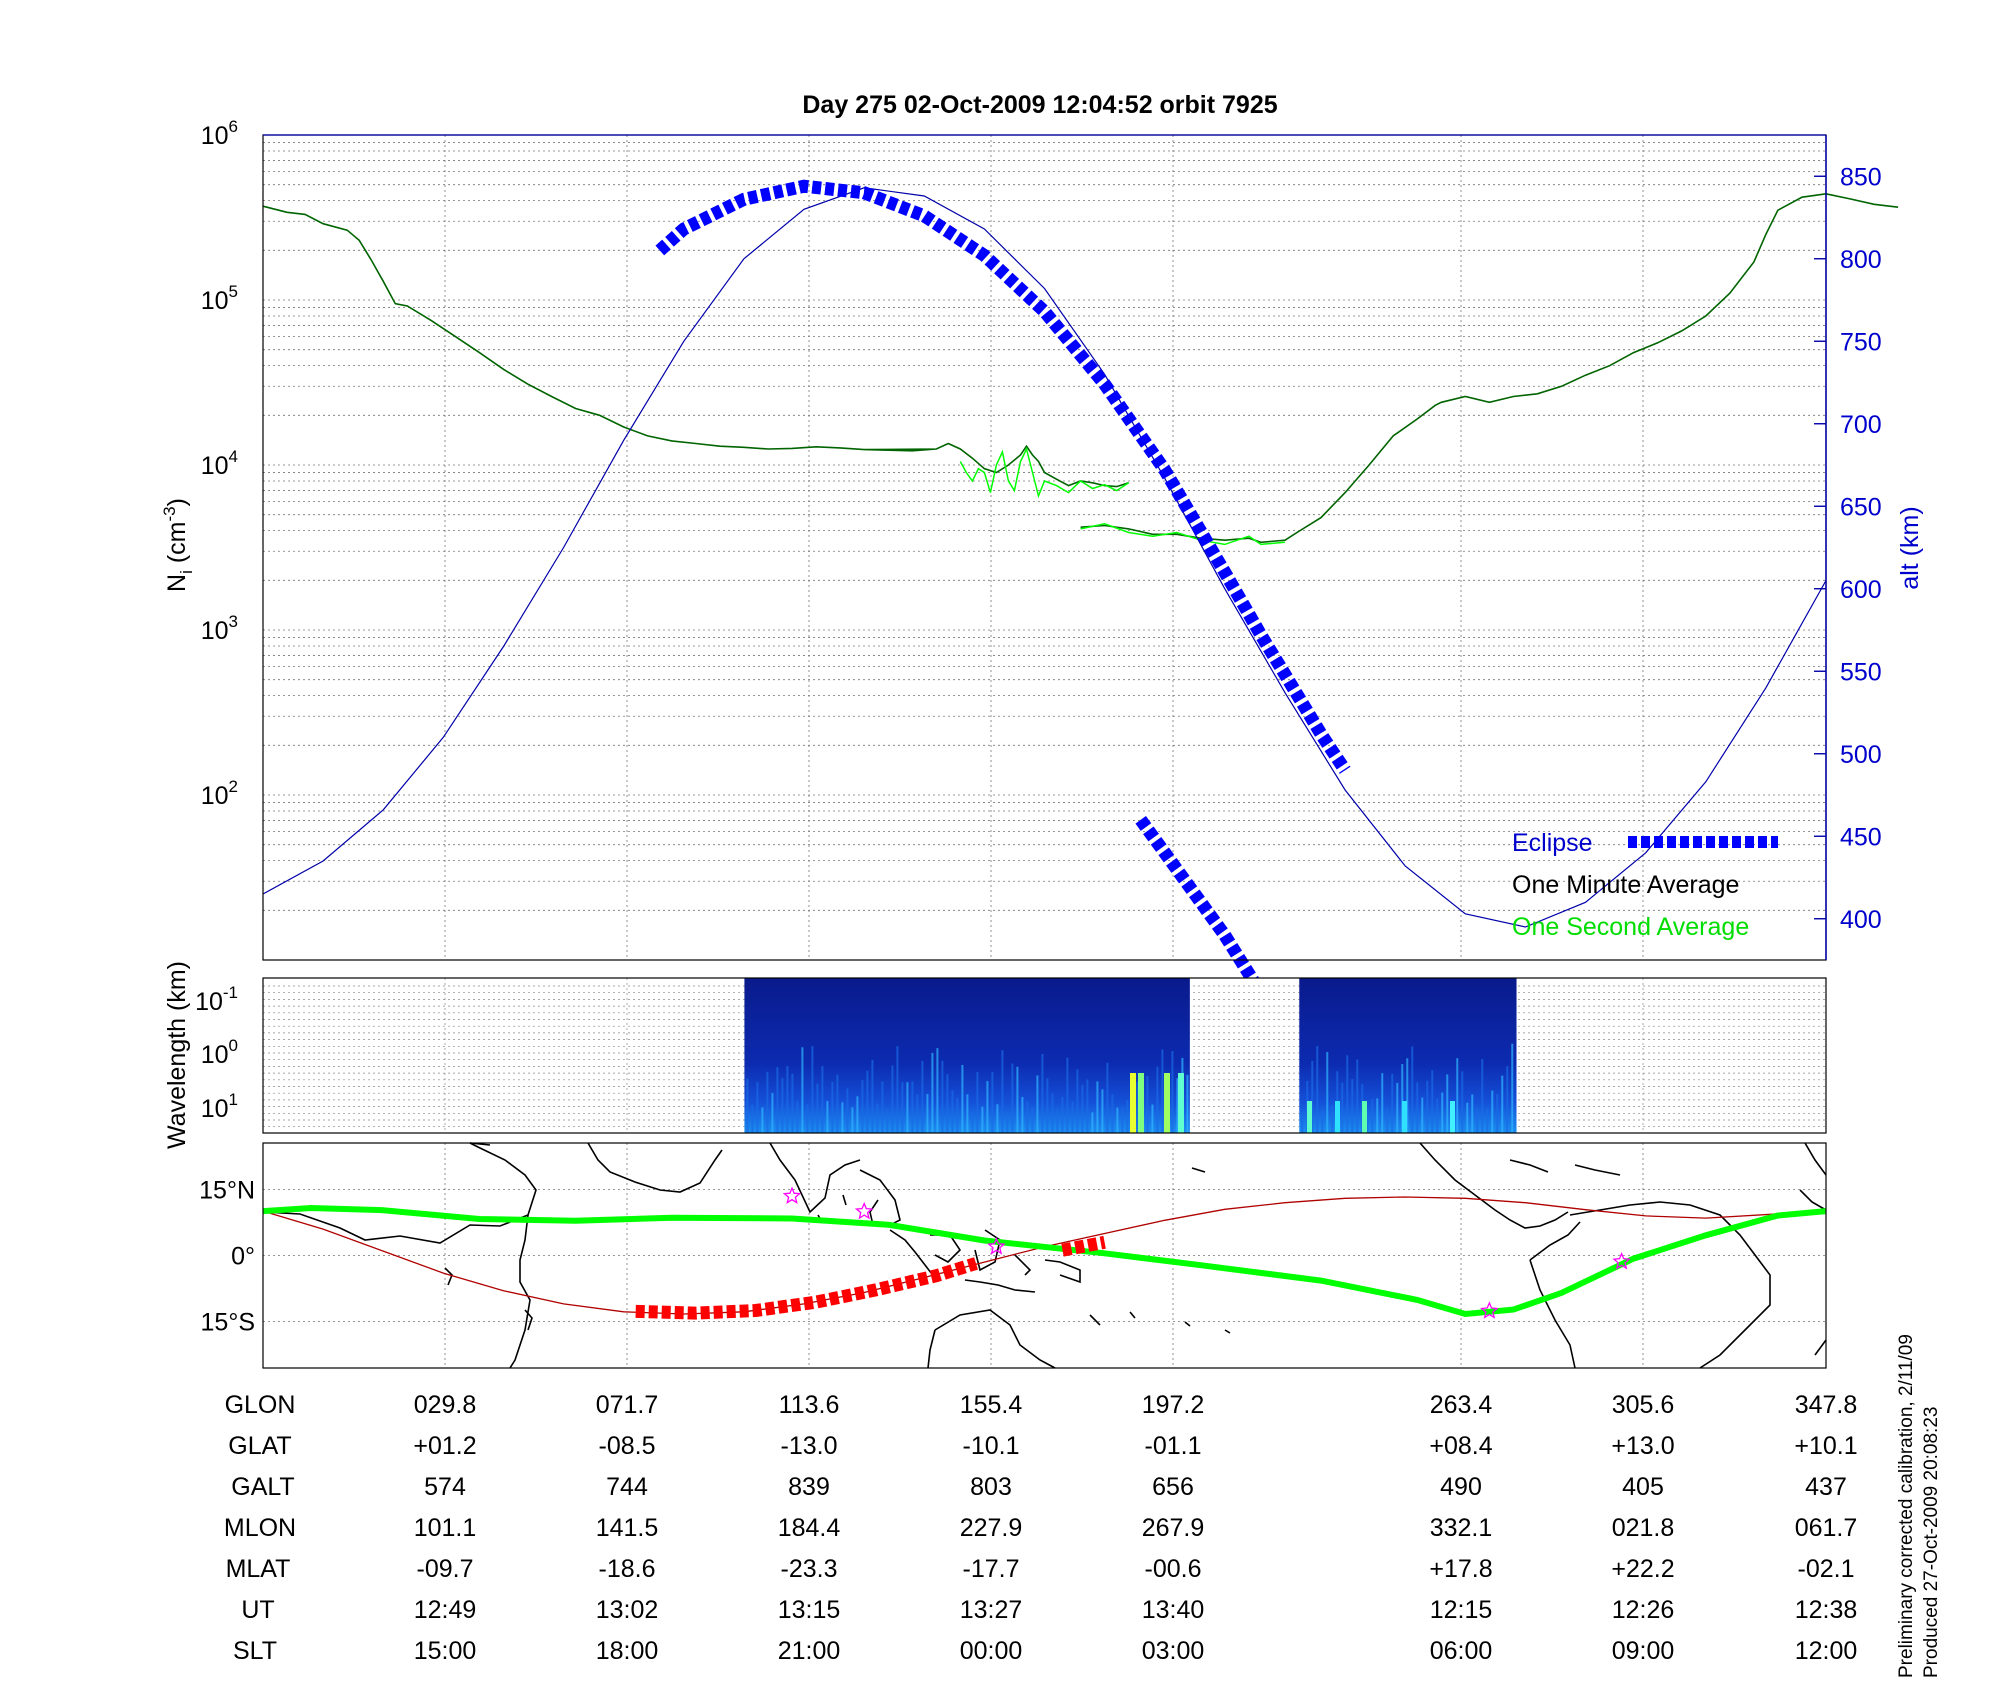 This screenshot has width=2000, height=1700. I want to click on table-cell: 13:15, so click(809, 1610).